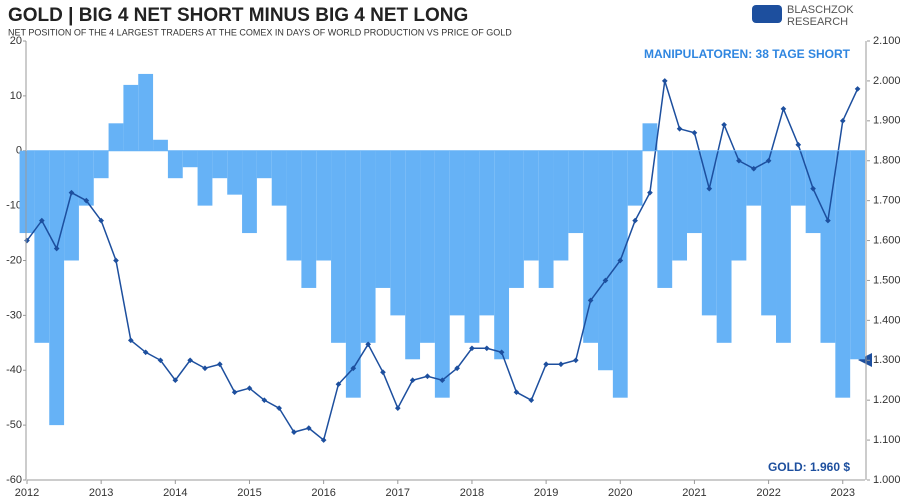 The width and height of the screenshot is (900, 502). Describe the element at coordinates (101, 493) in the screenshot. I see `x-tick-label: 2013` at that location.